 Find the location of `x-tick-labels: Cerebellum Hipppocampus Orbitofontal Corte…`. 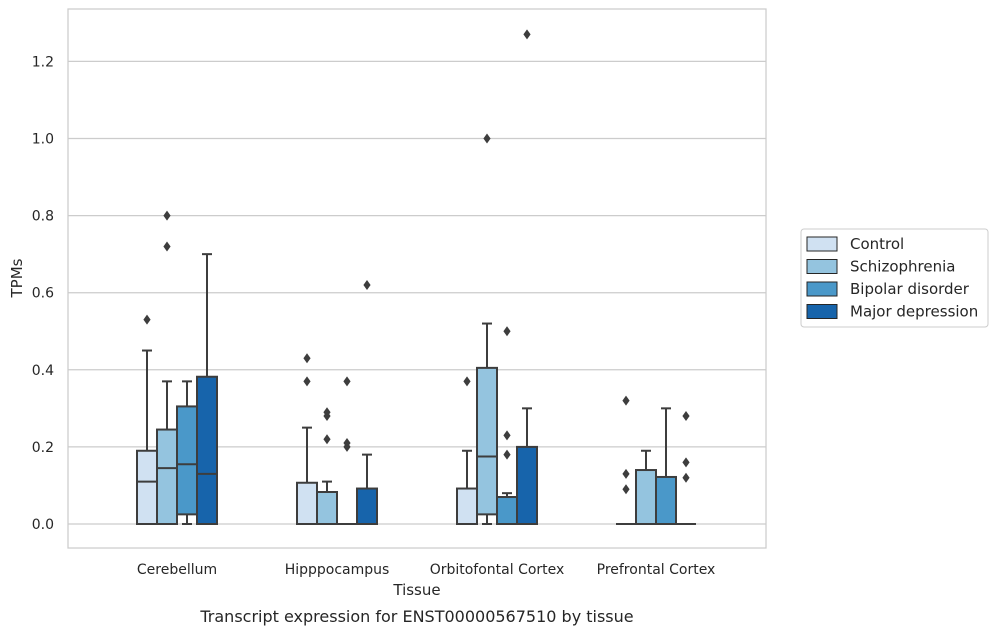

x-tick-labels: Cerebellum Hipppocampus Orbitofontal Corte… is located at coordinates (426, 570).